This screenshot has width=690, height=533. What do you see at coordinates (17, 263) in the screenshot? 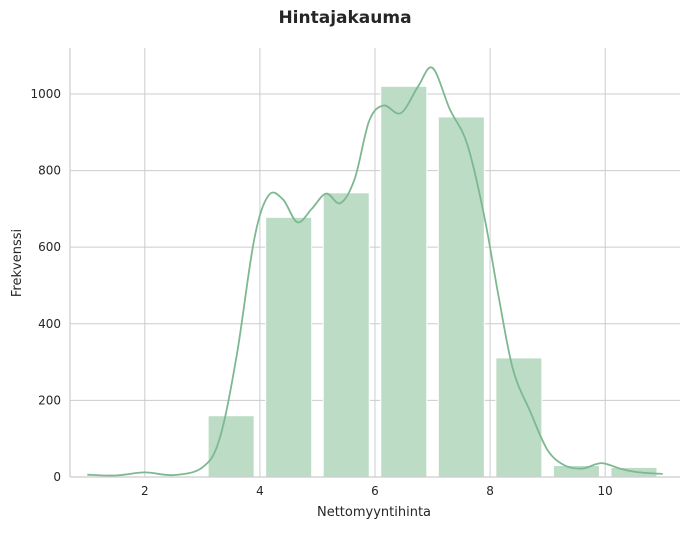
I see `y-axis-label: Frekvenssi` at bounding box center [17, 263].